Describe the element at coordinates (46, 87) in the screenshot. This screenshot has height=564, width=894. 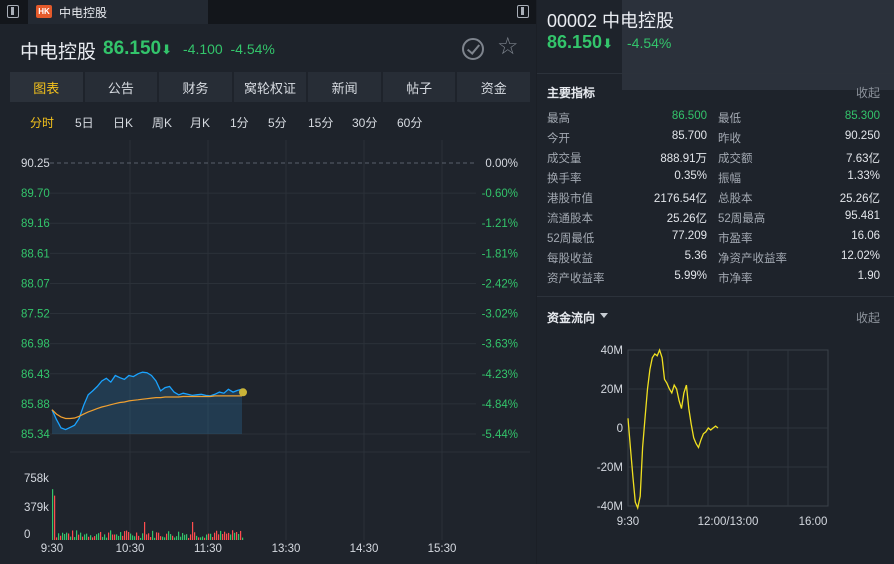
I see `tab-0: 图表` at that location.